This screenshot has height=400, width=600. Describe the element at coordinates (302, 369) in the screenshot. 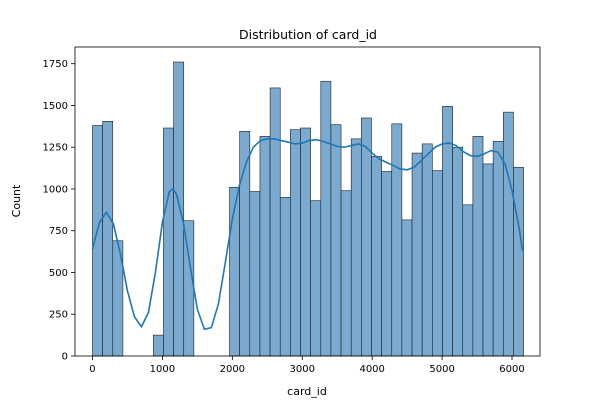

I see `x-tick-label: 3000` at that location.